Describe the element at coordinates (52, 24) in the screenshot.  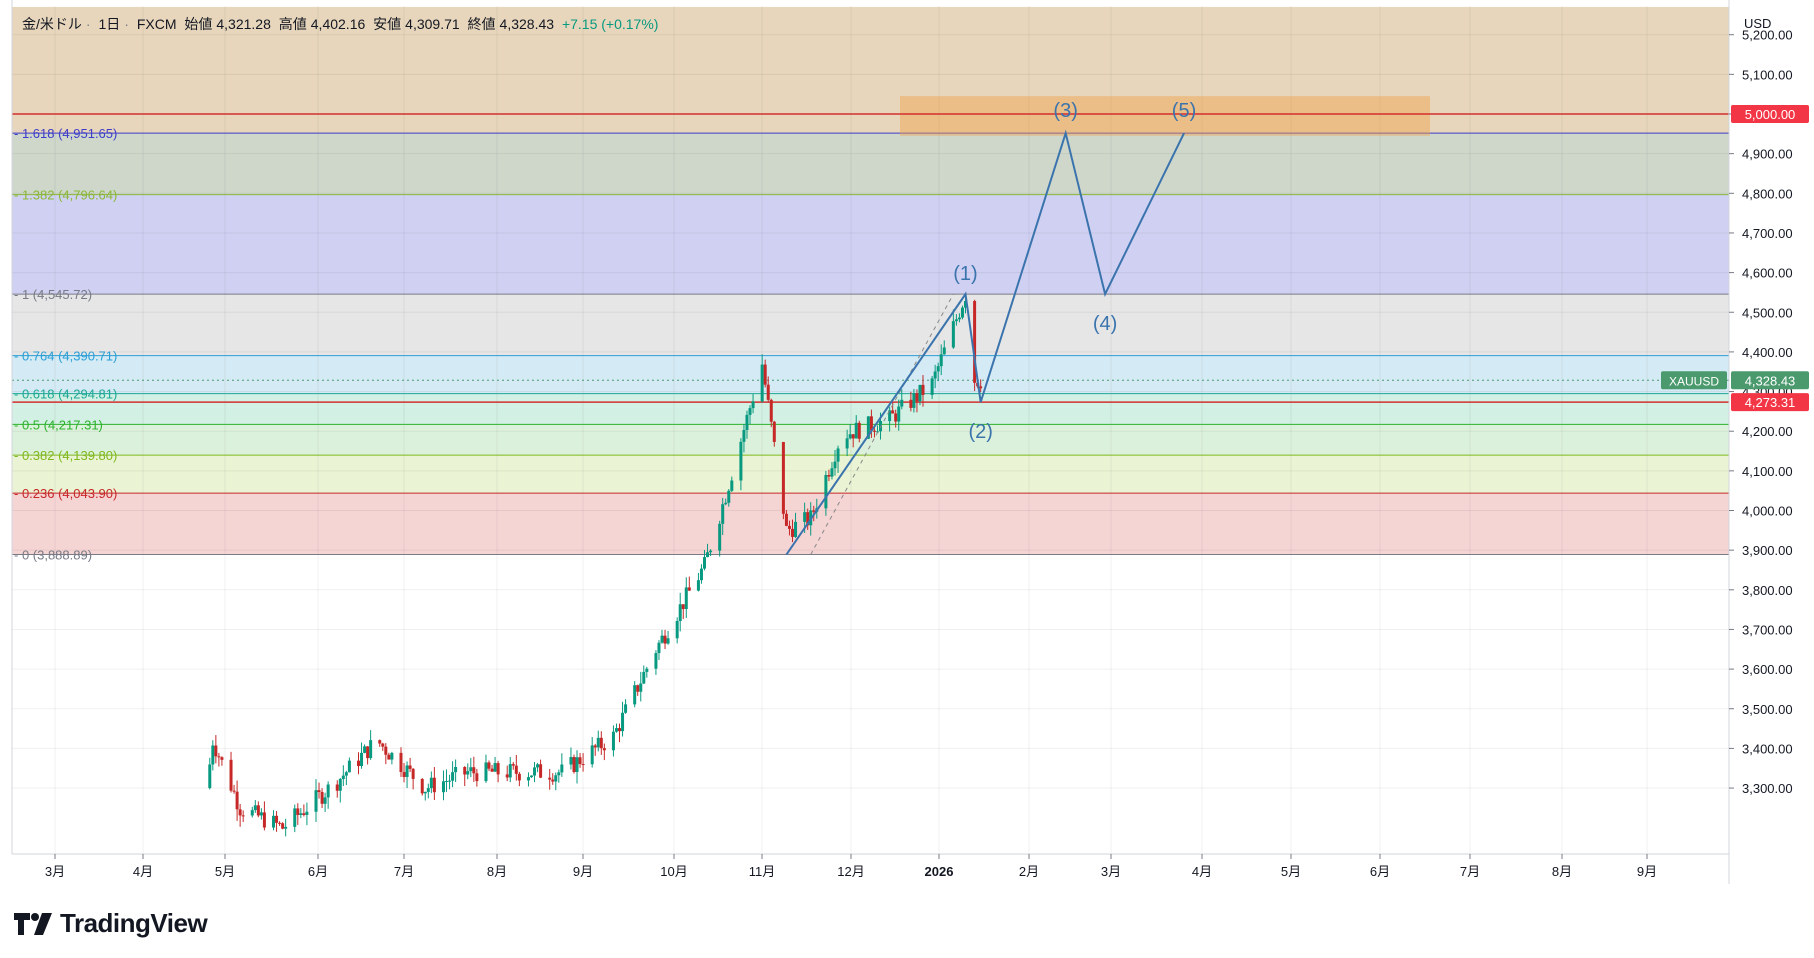
I see `symbol-name: 金/米ドル` at that location.